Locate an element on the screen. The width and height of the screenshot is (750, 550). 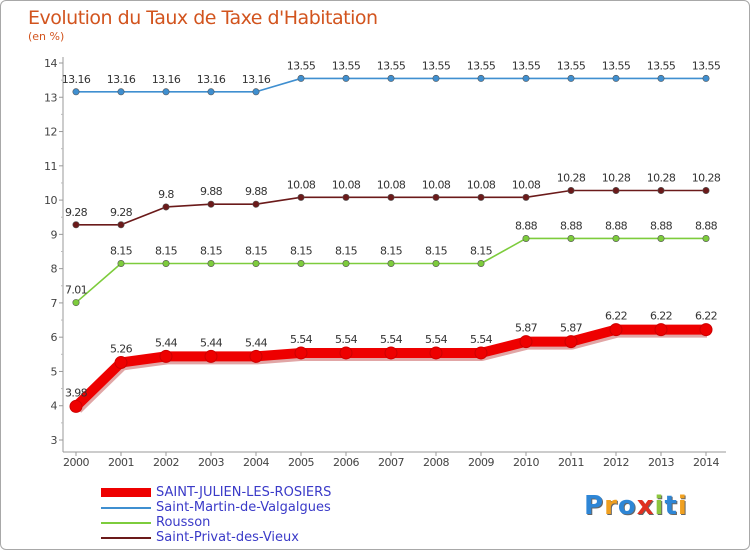
data-label: 5.26 is located at coordinates (121, 349).